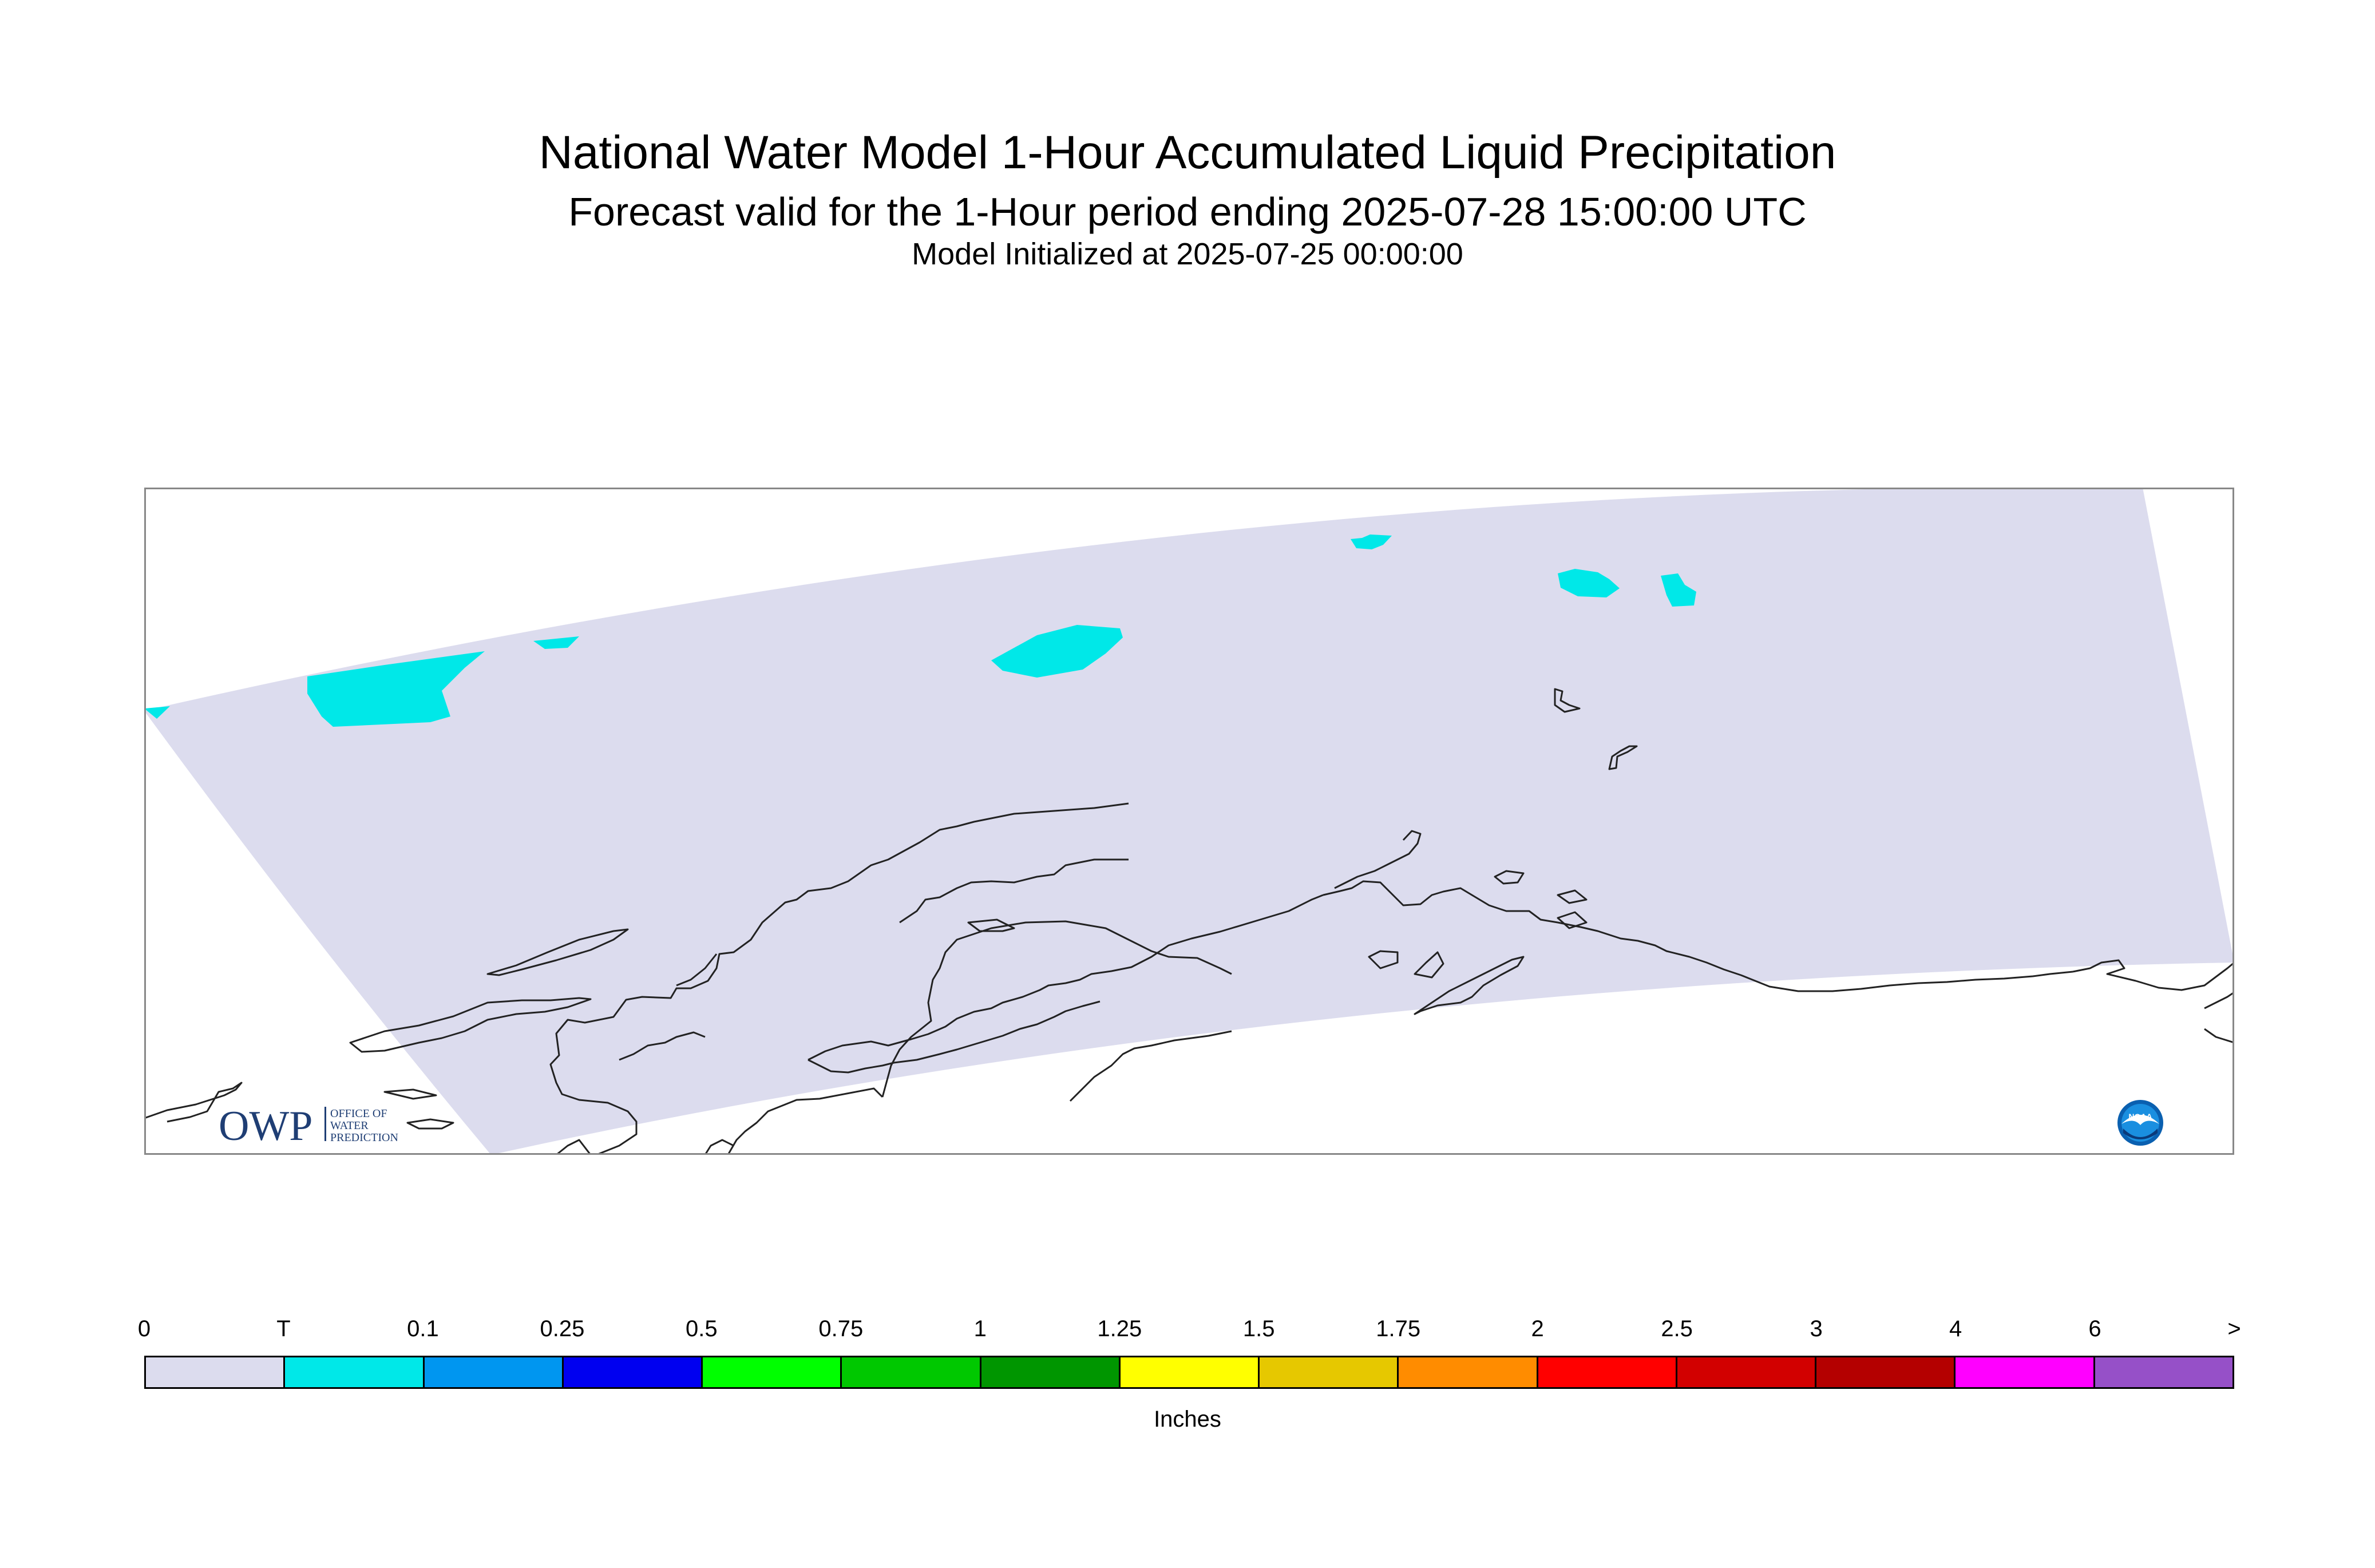 The width and height of the screenshot is (2375, 1568). Describe the element at coordinates (1119, 1328) in the screenshot. I see `color-scale-tick-label: 1.25` at that location.